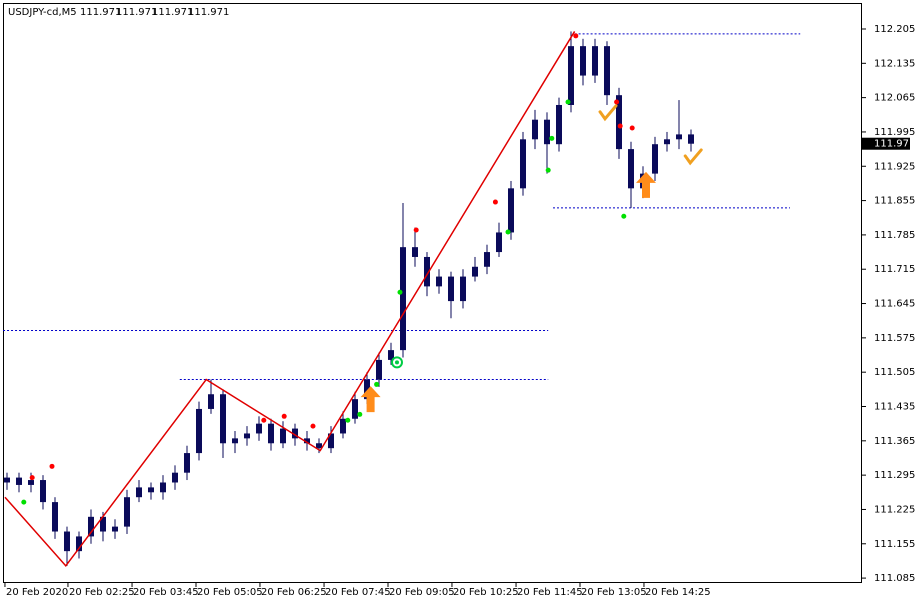 This screenshot has height=605, width=918. I want to click on x-tick-label: 20 Feb 06:25, so click(294, 592).